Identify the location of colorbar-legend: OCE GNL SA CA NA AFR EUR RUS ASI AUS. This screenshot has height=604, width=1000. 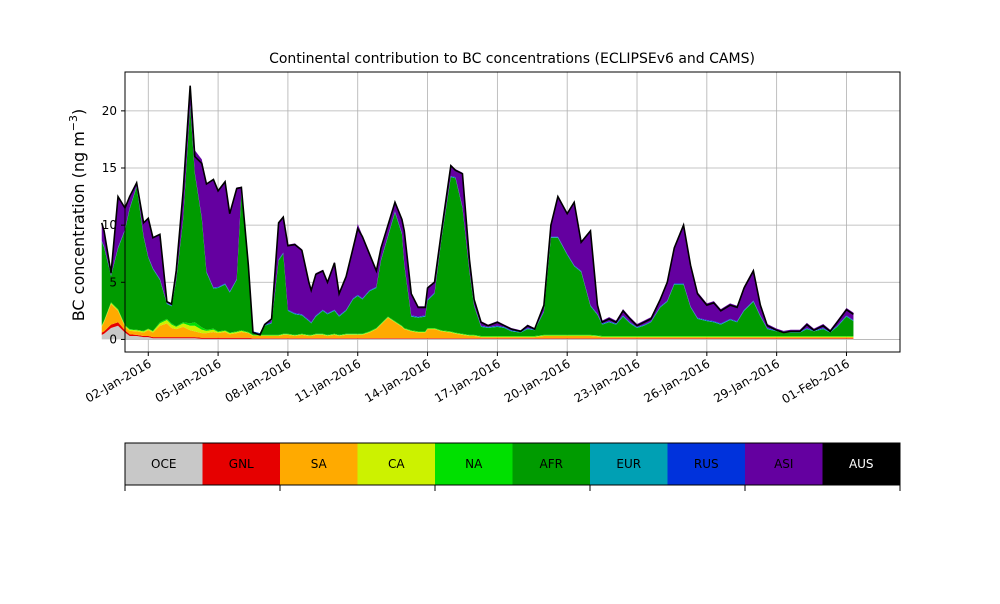
(512, 466).